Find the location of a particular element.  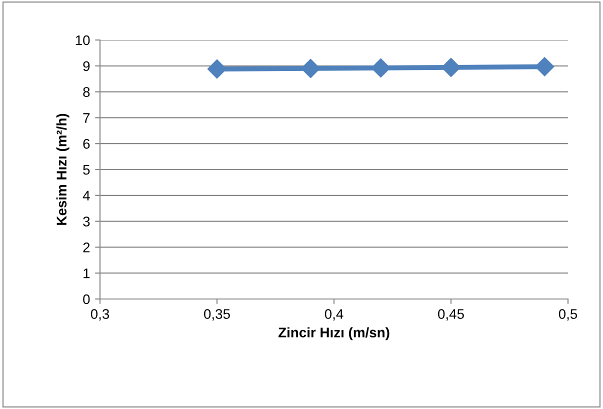

y-tick-label: 8 is located at coordinates (86, 92).